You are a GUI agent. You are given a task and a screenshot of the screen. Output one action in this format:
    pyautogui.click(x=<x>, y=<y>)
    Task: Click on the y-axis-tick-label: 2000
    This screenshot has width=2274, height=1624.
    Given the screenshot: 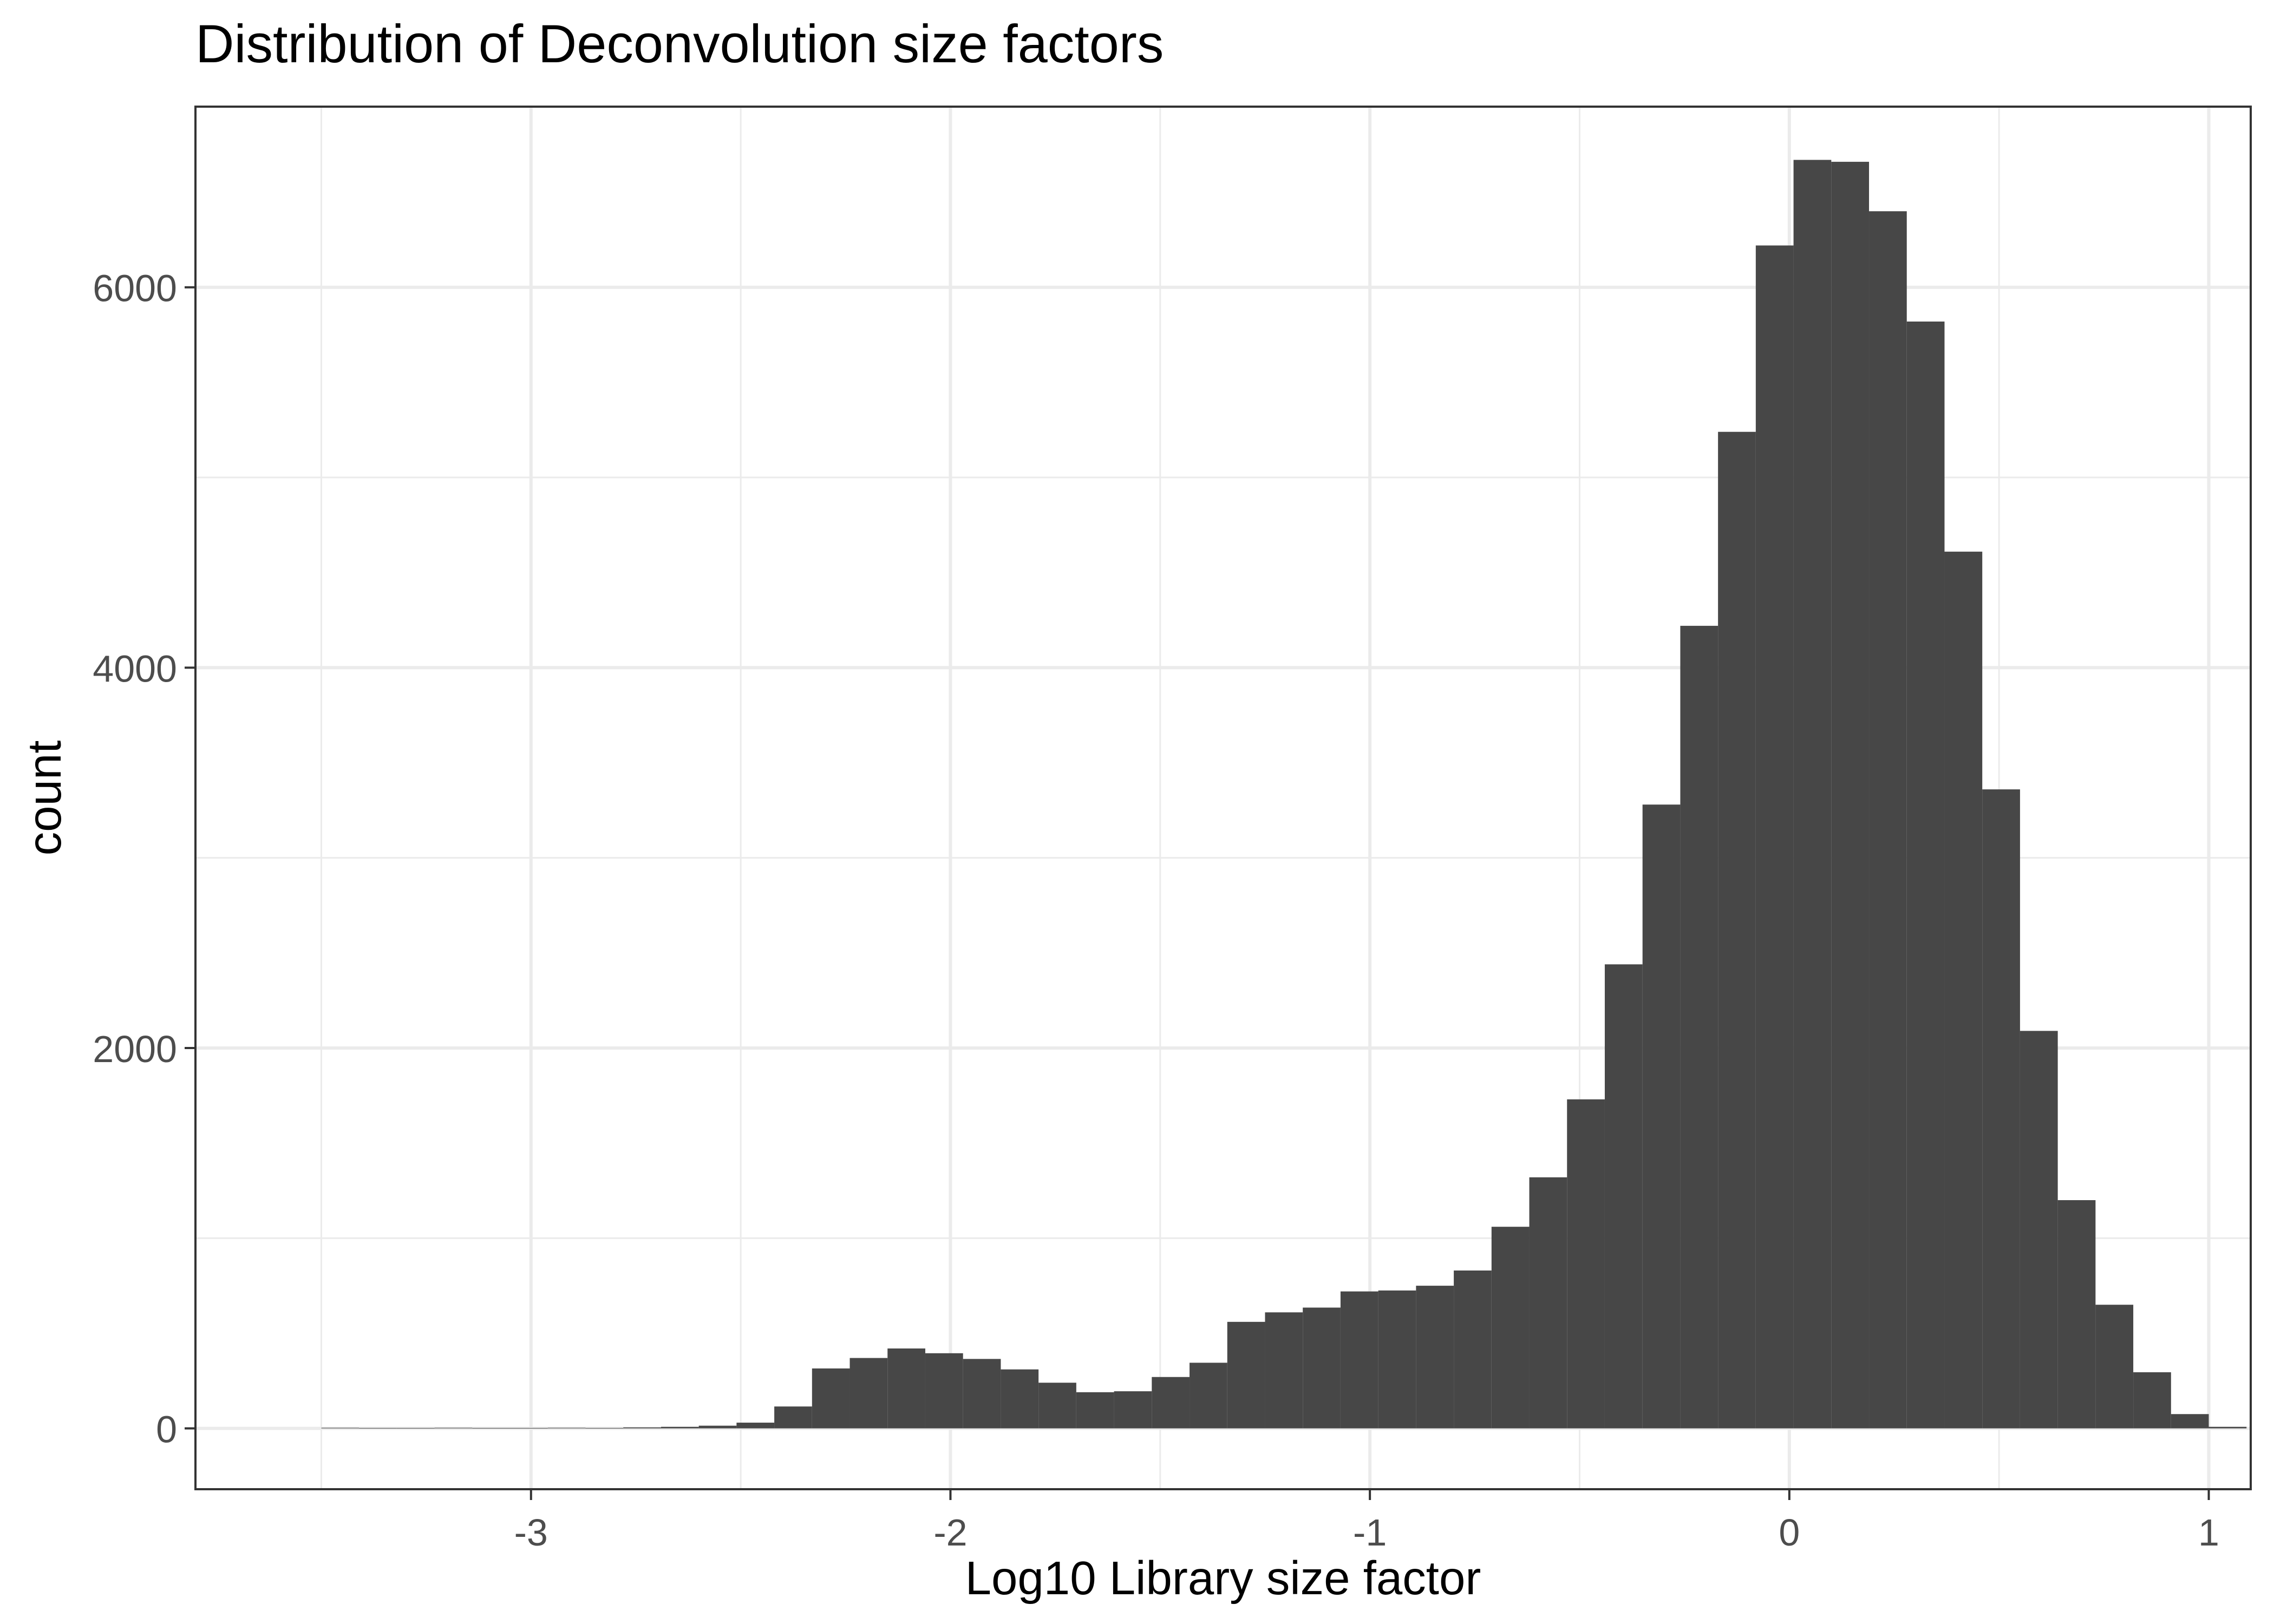 What is the action you would take?
    pyautogui.click(x=135, y=1049)
    